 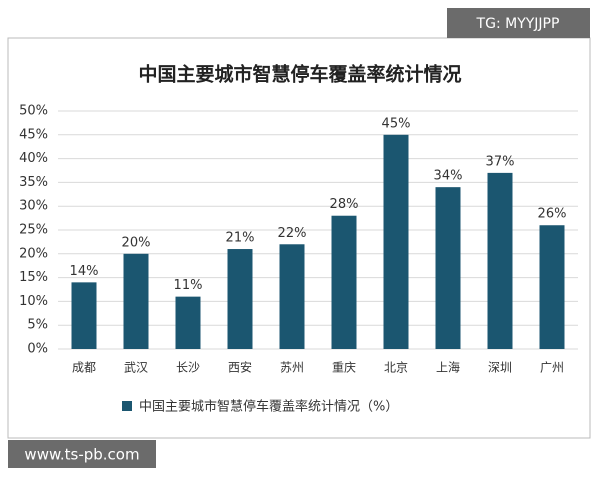 What do you see at coordinates (33, 134) in the screenshot?
I see `y-tick-label: 45%` at bounding box center [33, 134].